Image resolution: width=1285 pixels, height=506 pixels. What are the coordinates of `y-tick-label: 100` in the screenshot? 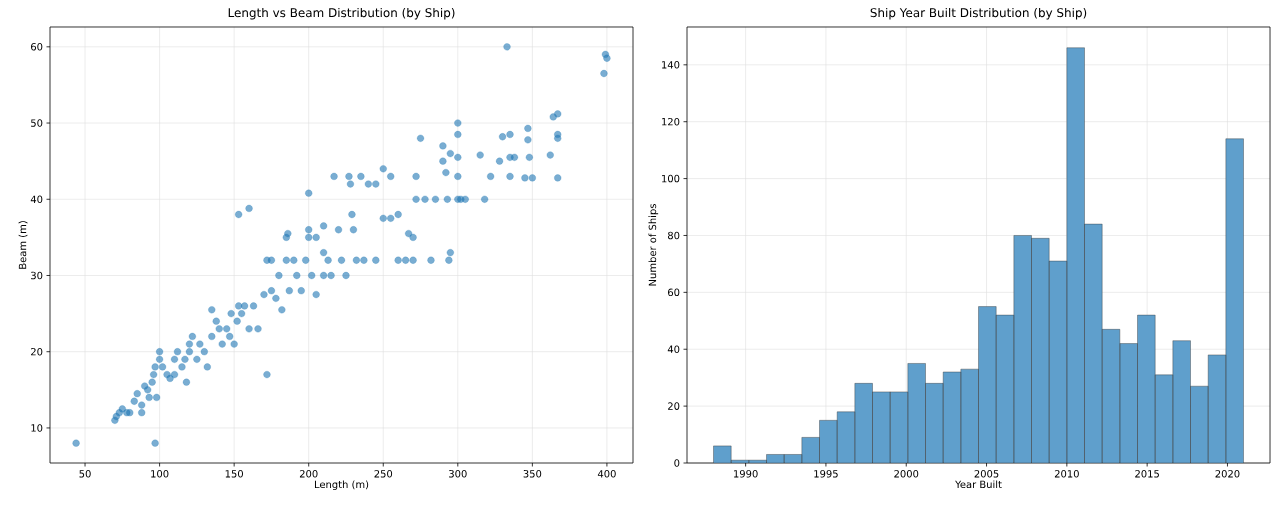 It's located at (671, 178).